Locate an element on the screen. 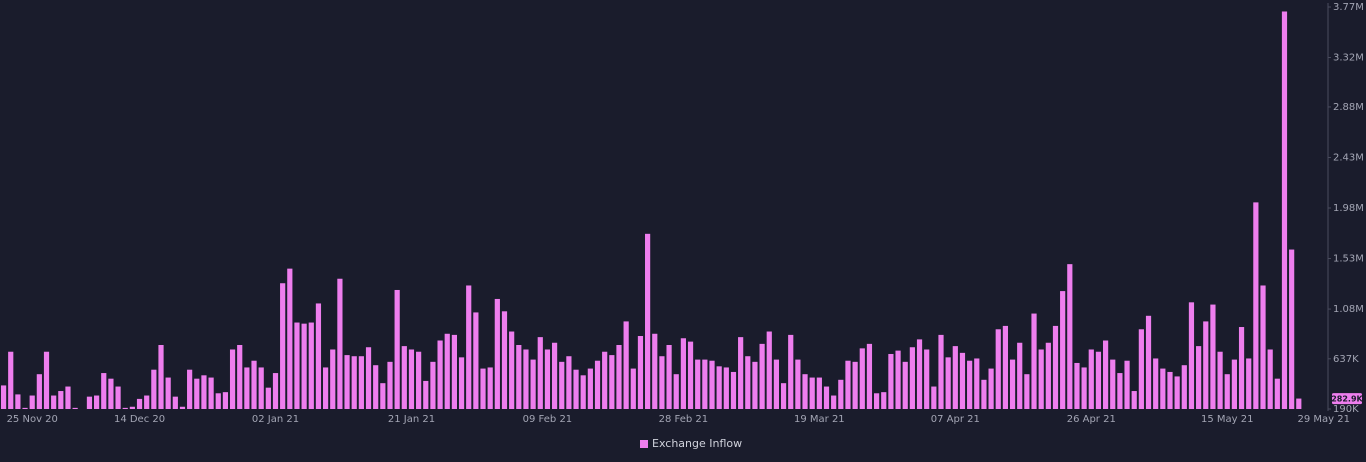 This screenshot has height=462, width=1366. y-tick-label: 3.32M is located at coordinates (1348, 58).